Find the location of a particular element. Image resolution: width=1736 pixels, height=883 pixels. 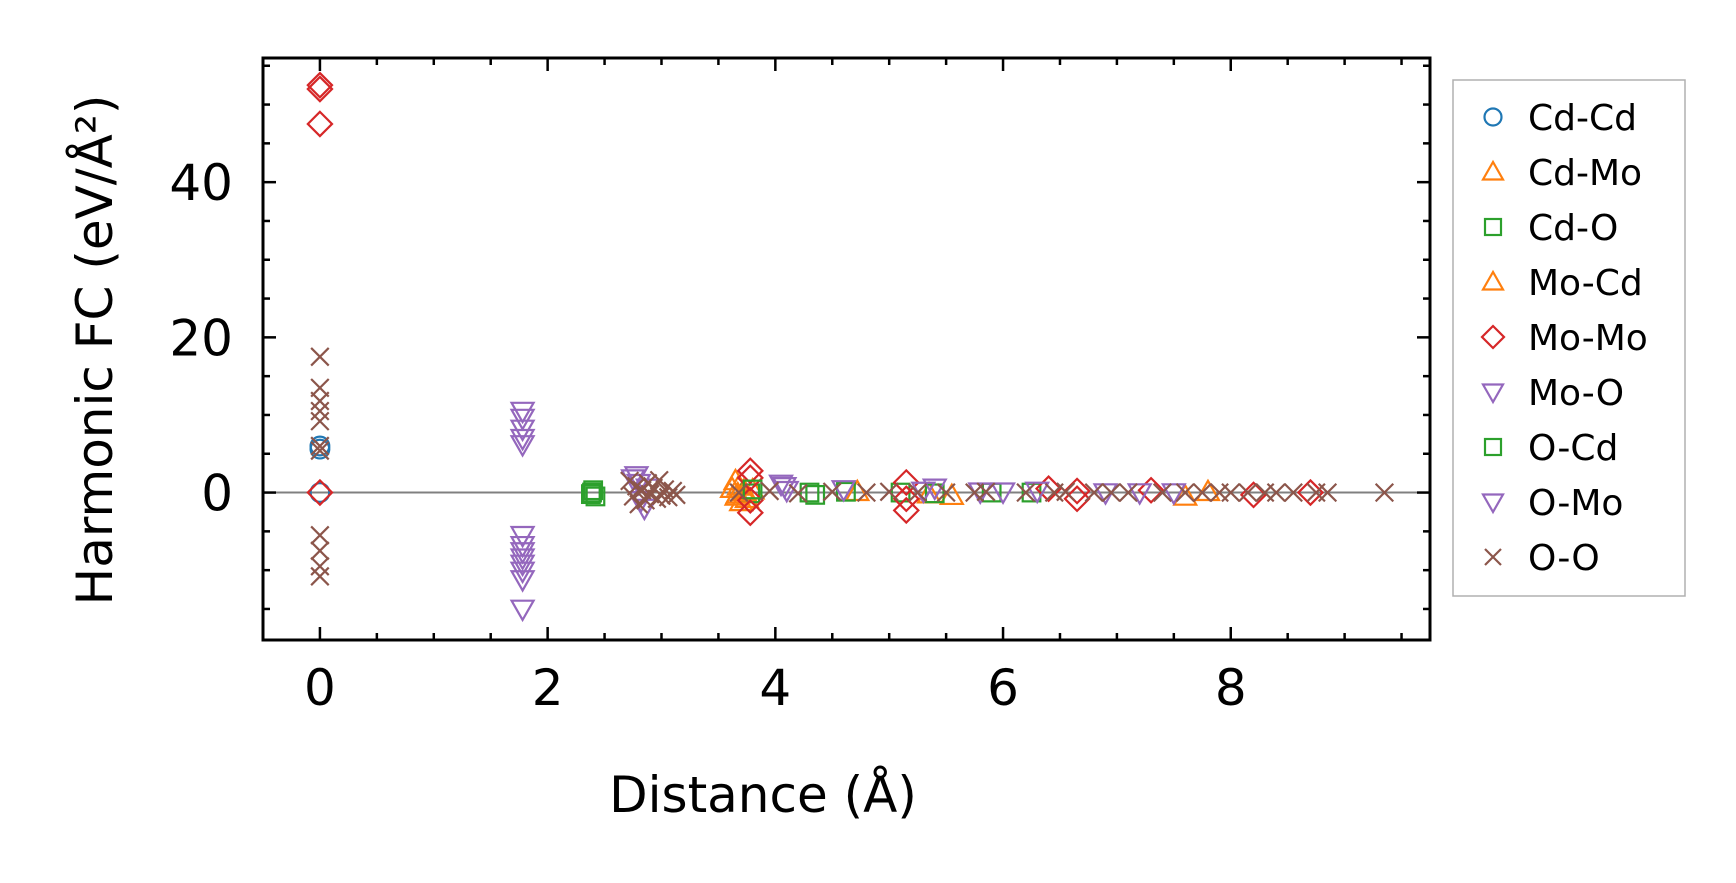

legend-item: O-Cd is located at coordinates (1550, 448).